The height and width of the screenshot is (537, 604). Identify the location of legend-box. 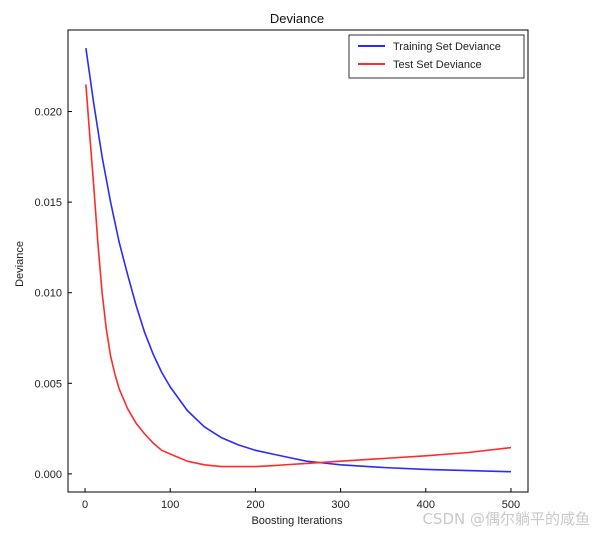
(436, 56).